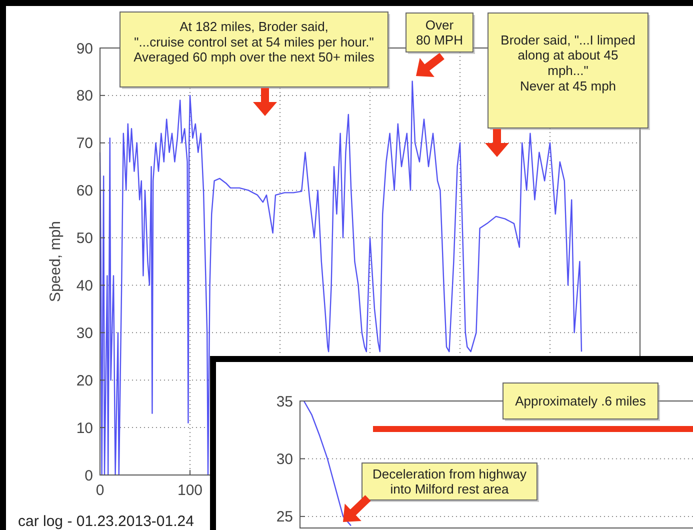  I want to click on text: car log - 01.23.2013-01.24, so click(106, 521).